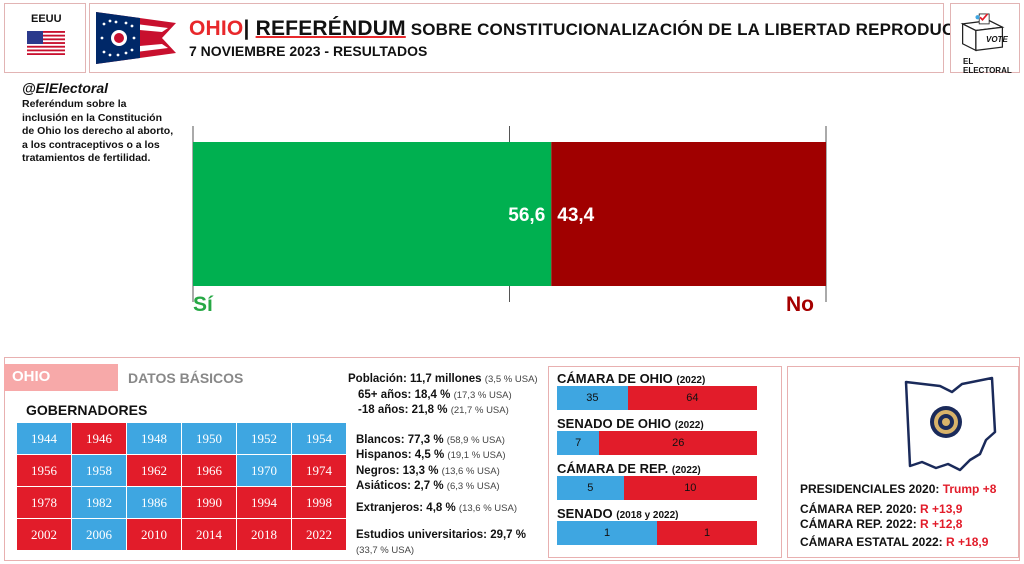 The image size is (1024, 564). What do you see at coordinates (406, 507) in the screenshot?
I see `demo-extranjeros-value: Extranjeros: 4,8 %` at bounding box center [406, 507].